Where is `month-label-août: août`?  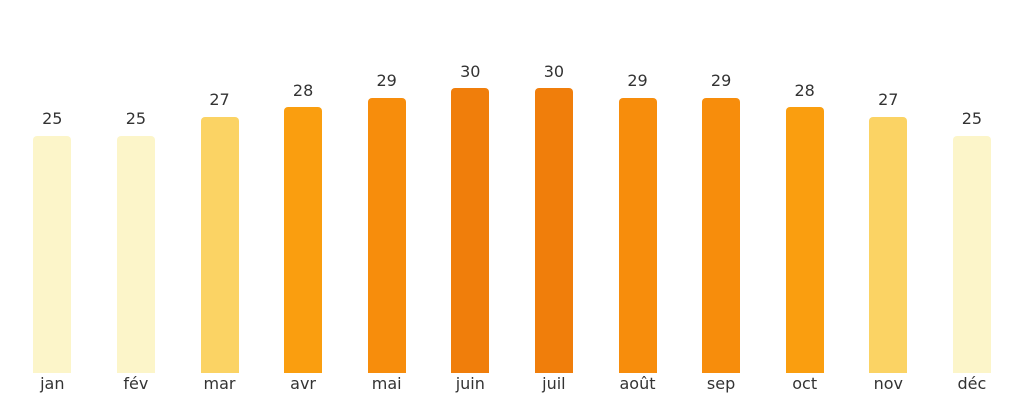
month-label-août: août is located at coordinates (637, 383).